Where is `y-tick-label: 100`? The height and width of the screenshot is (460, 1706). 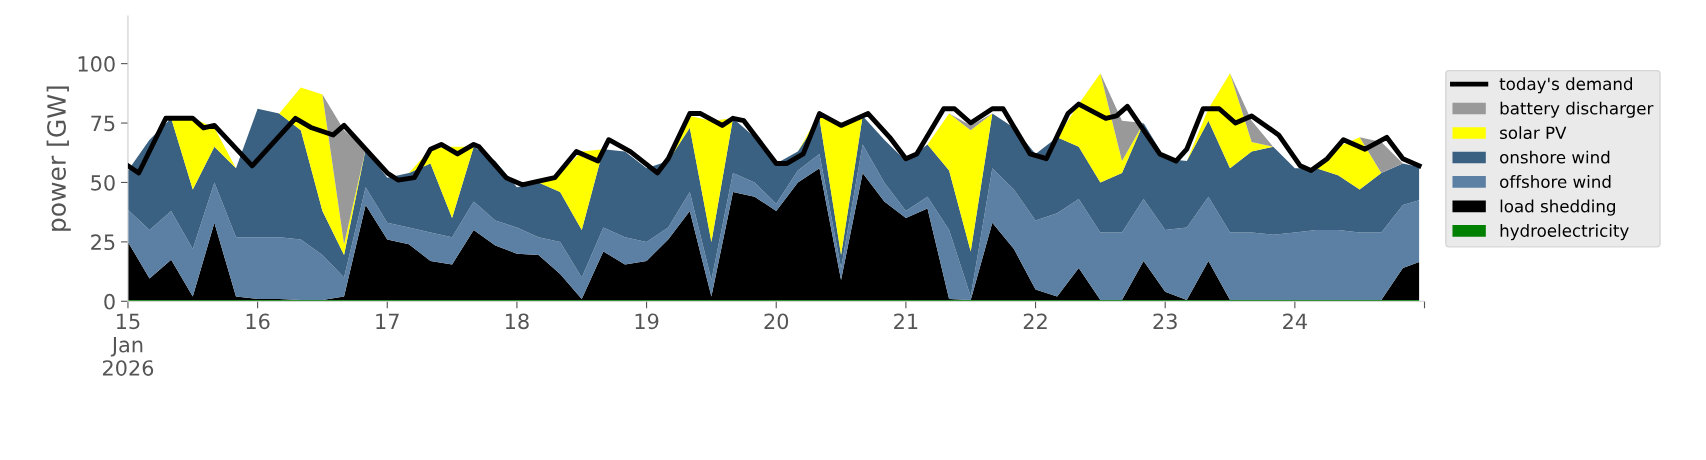
y-tick-label: 100 is located at coordinates (96, 64).